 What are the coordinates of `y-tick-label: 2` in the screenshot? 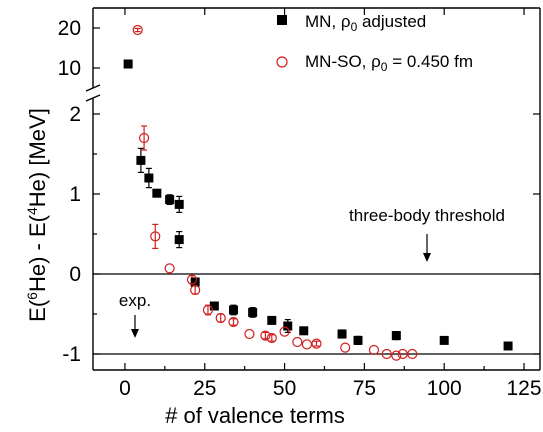 It's located at (75, 114).